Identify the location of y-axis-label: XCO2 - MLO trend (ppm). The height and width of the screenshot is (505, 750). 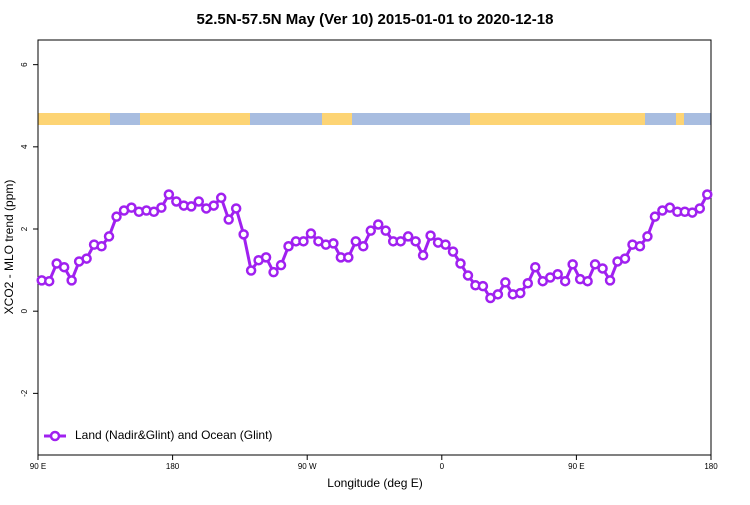
(9, 247).